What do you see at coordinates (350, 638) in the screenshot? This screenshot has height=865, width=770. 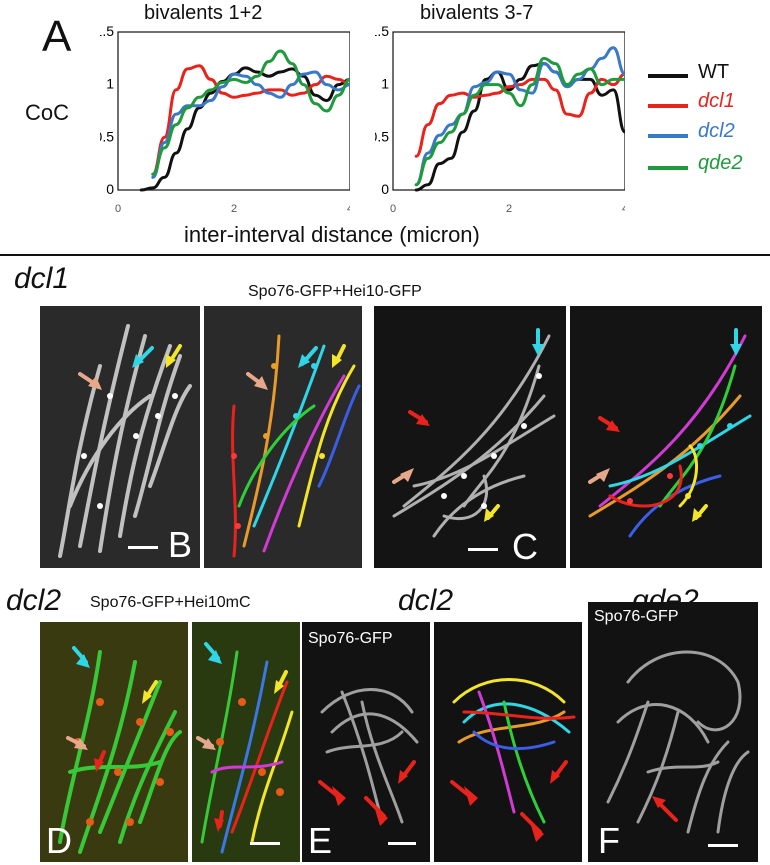 I see `spo76-label-e: Spo76-GFP` at bounding box center [350, 638].